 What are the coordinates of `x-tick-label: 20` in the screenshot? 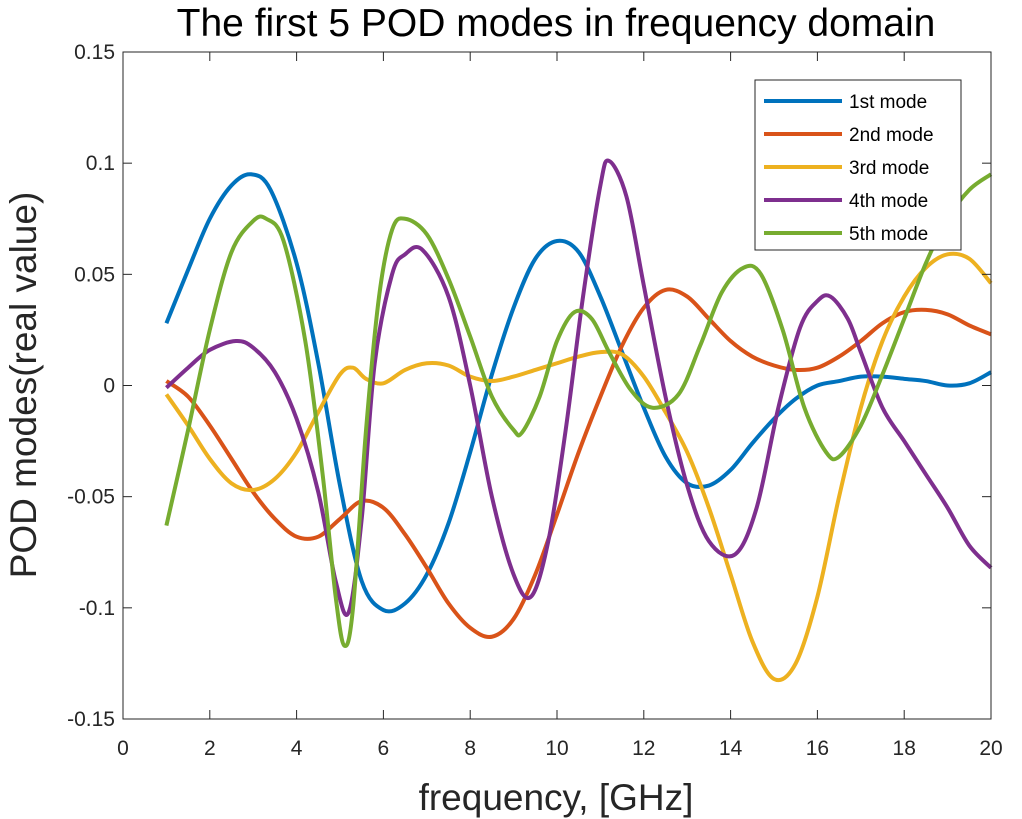 It's located at (990, 748).